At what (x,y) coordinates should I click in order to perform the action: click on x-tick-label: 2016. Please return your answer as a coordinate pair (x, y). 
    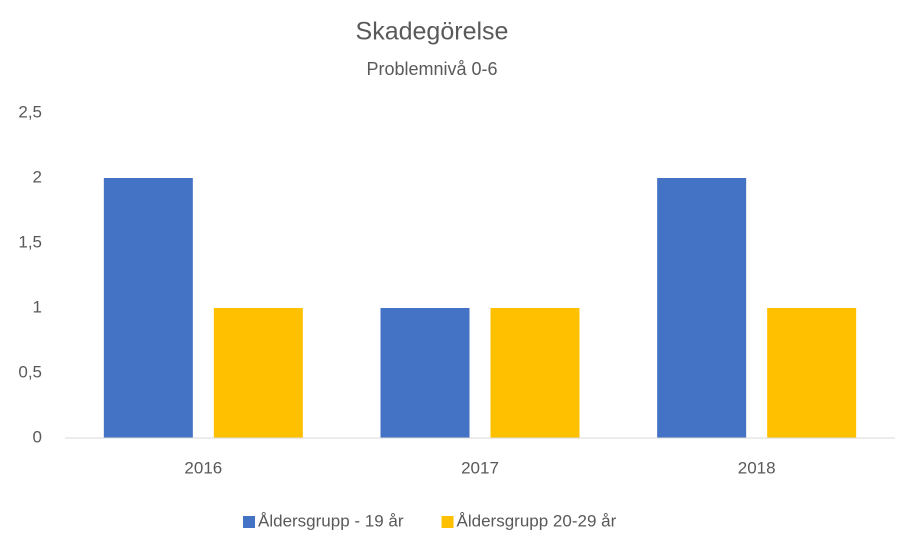
    Looking at the image, I should click on (203, 467).